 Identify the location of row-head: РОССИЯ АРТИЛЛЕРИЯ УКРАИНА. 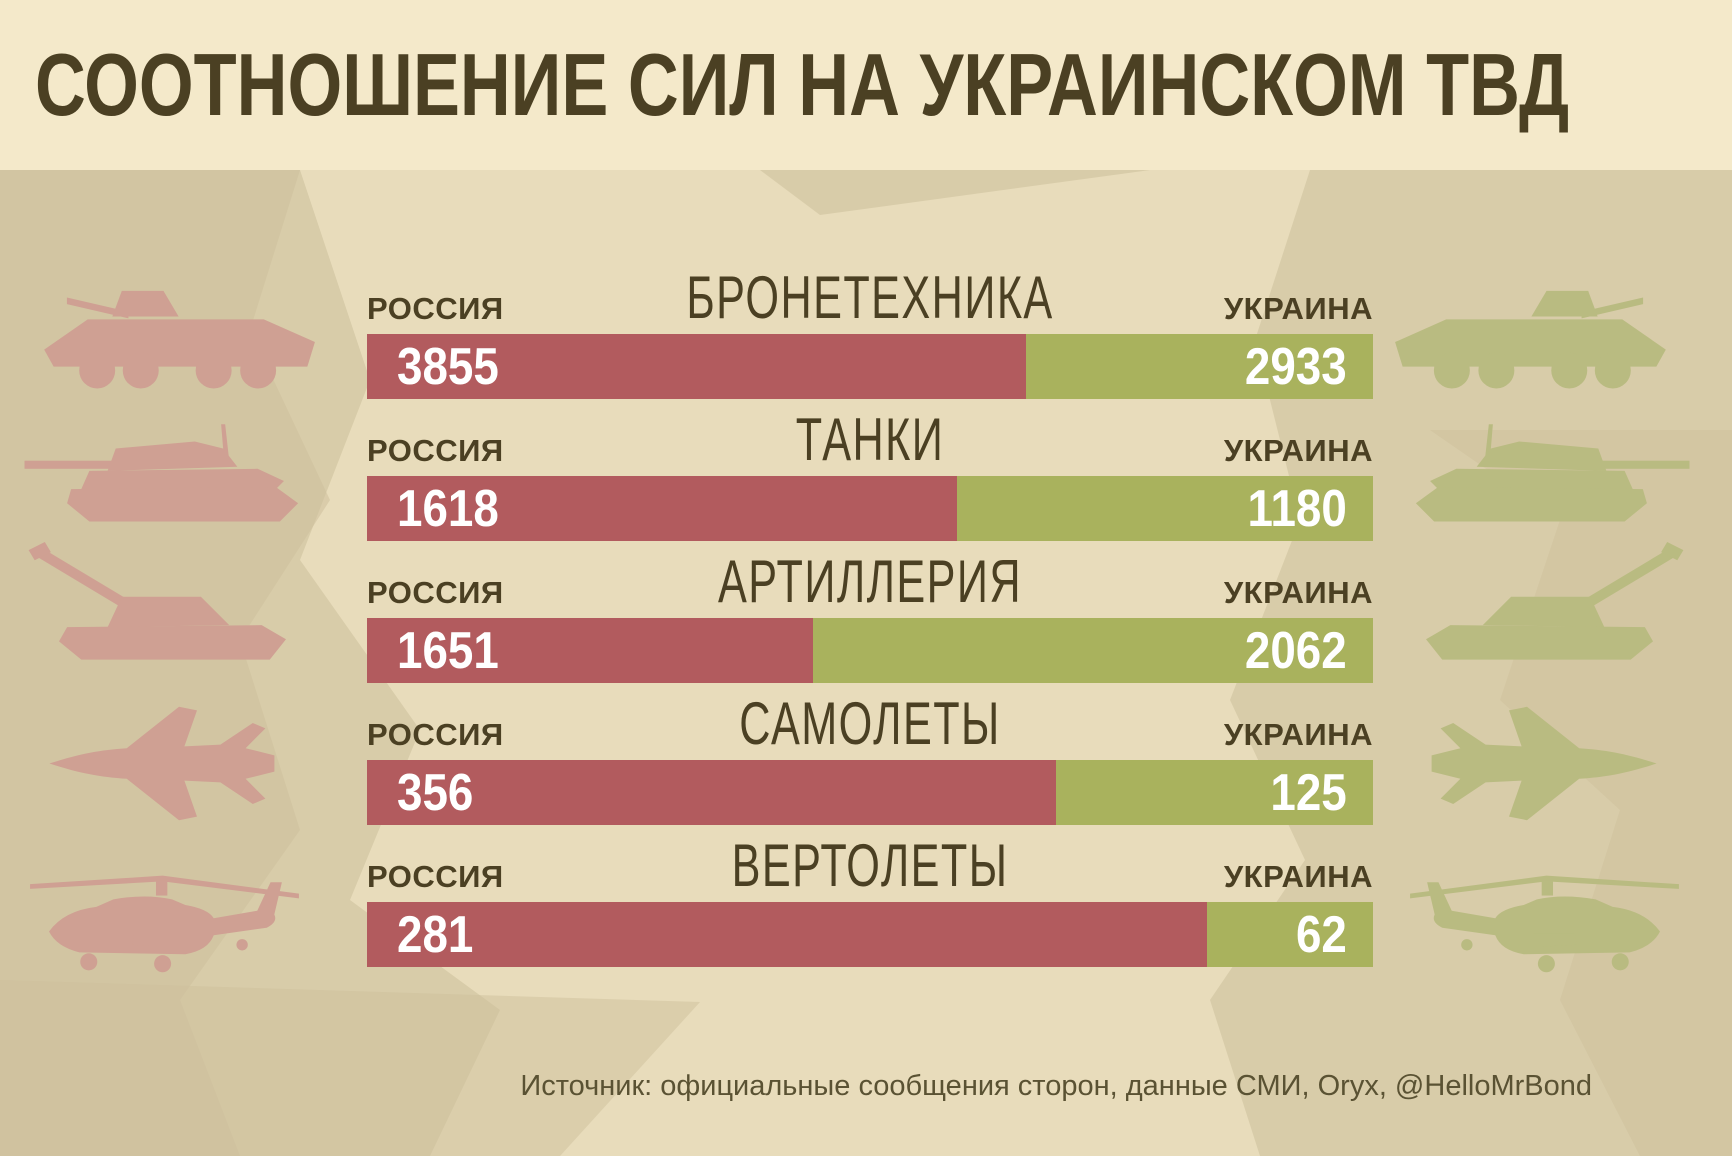
(870, 581).